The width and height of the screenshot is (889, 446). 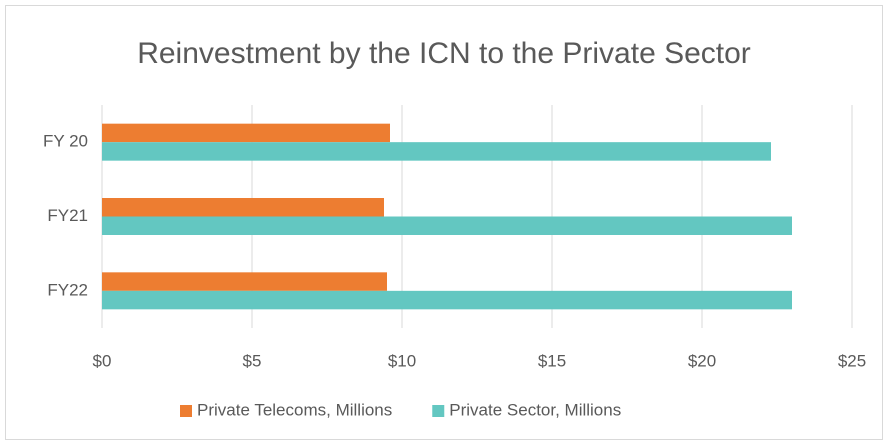 I want to click on x-tick-label: $5, so click(x=252, y=360).